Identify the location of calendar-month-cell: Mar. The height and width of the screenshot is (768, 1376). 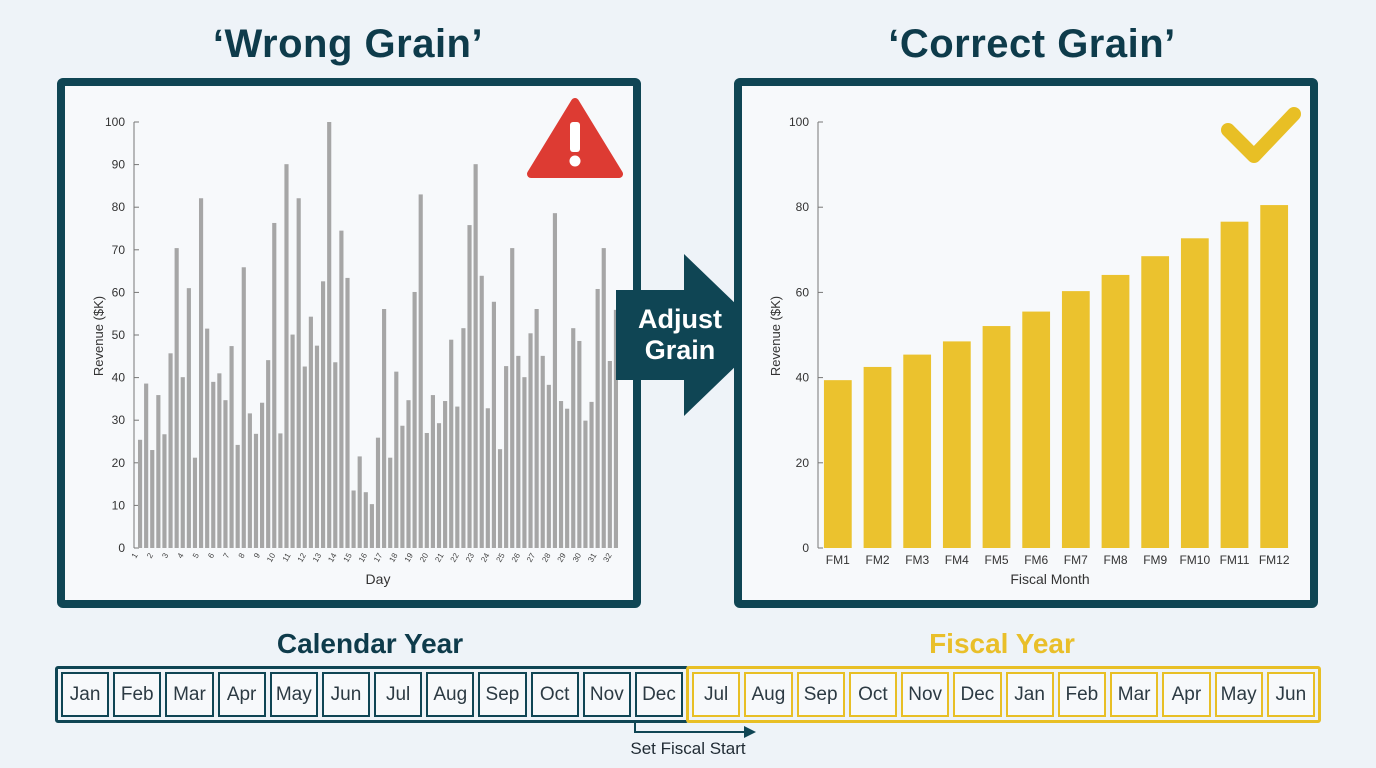
(189, 694).